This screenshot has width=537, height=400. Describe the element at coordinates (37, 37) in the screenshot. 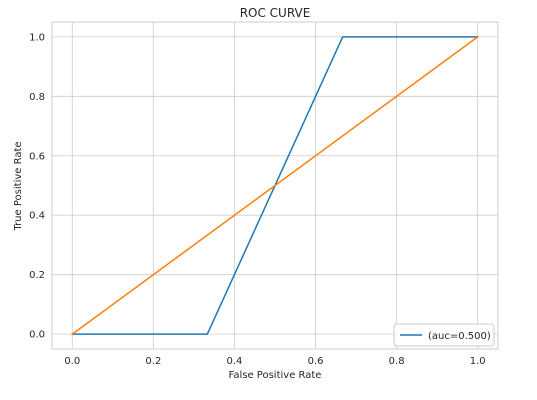

I see `y-tick-label: 1.0` at that location.